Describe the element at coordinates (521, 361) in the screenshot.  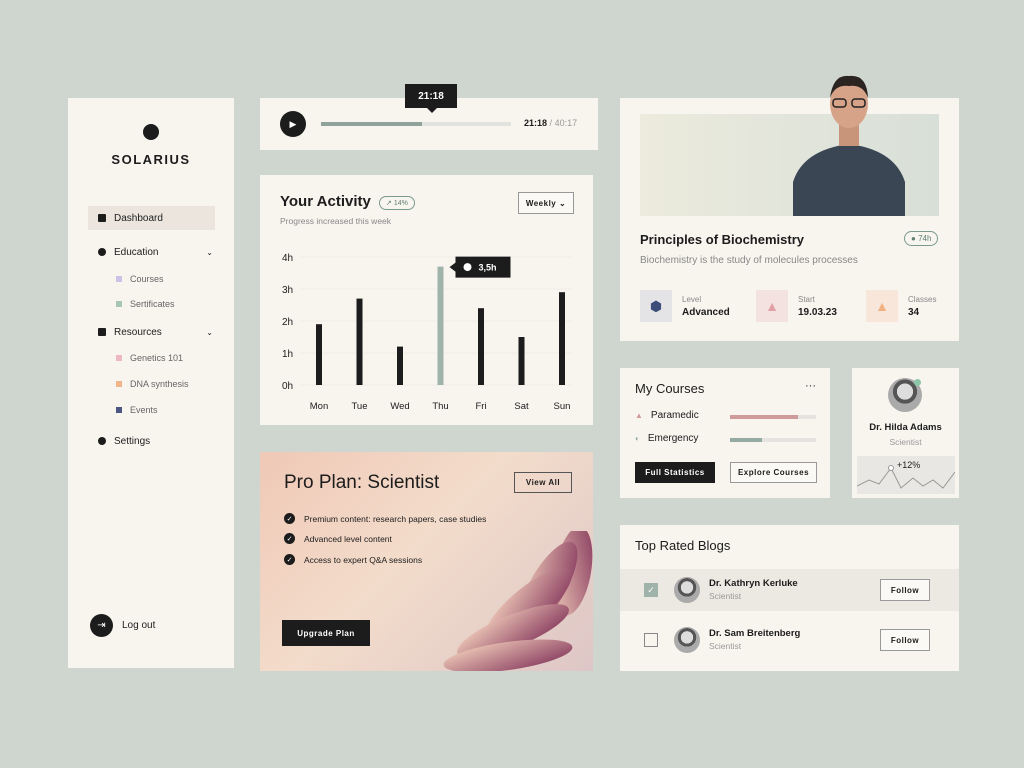
I see `bar-sat` at that location.